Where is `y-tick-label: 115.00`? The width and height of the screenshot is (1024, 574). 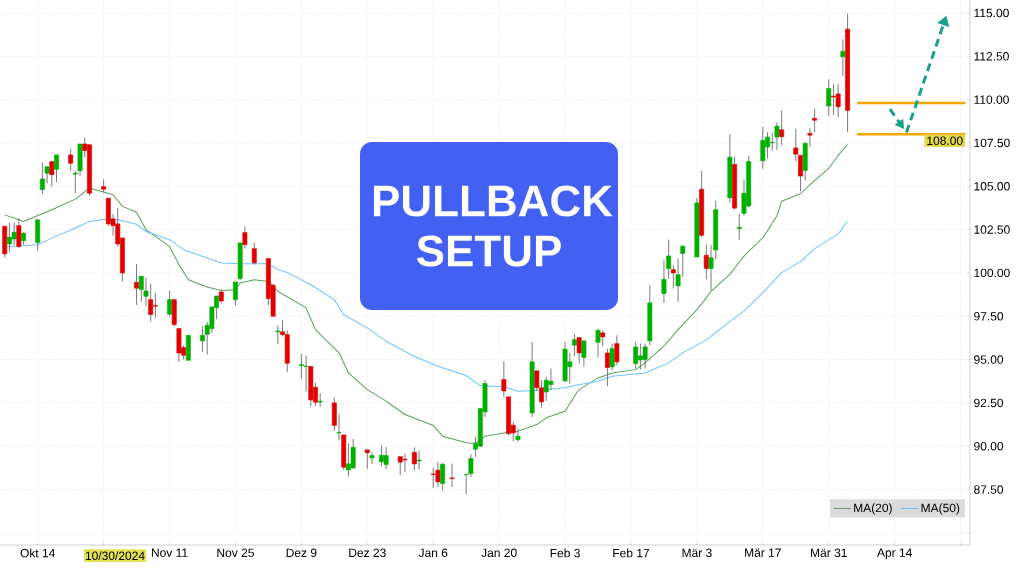
y-tick-label: 115.00 is located at coordinates (991, 13).